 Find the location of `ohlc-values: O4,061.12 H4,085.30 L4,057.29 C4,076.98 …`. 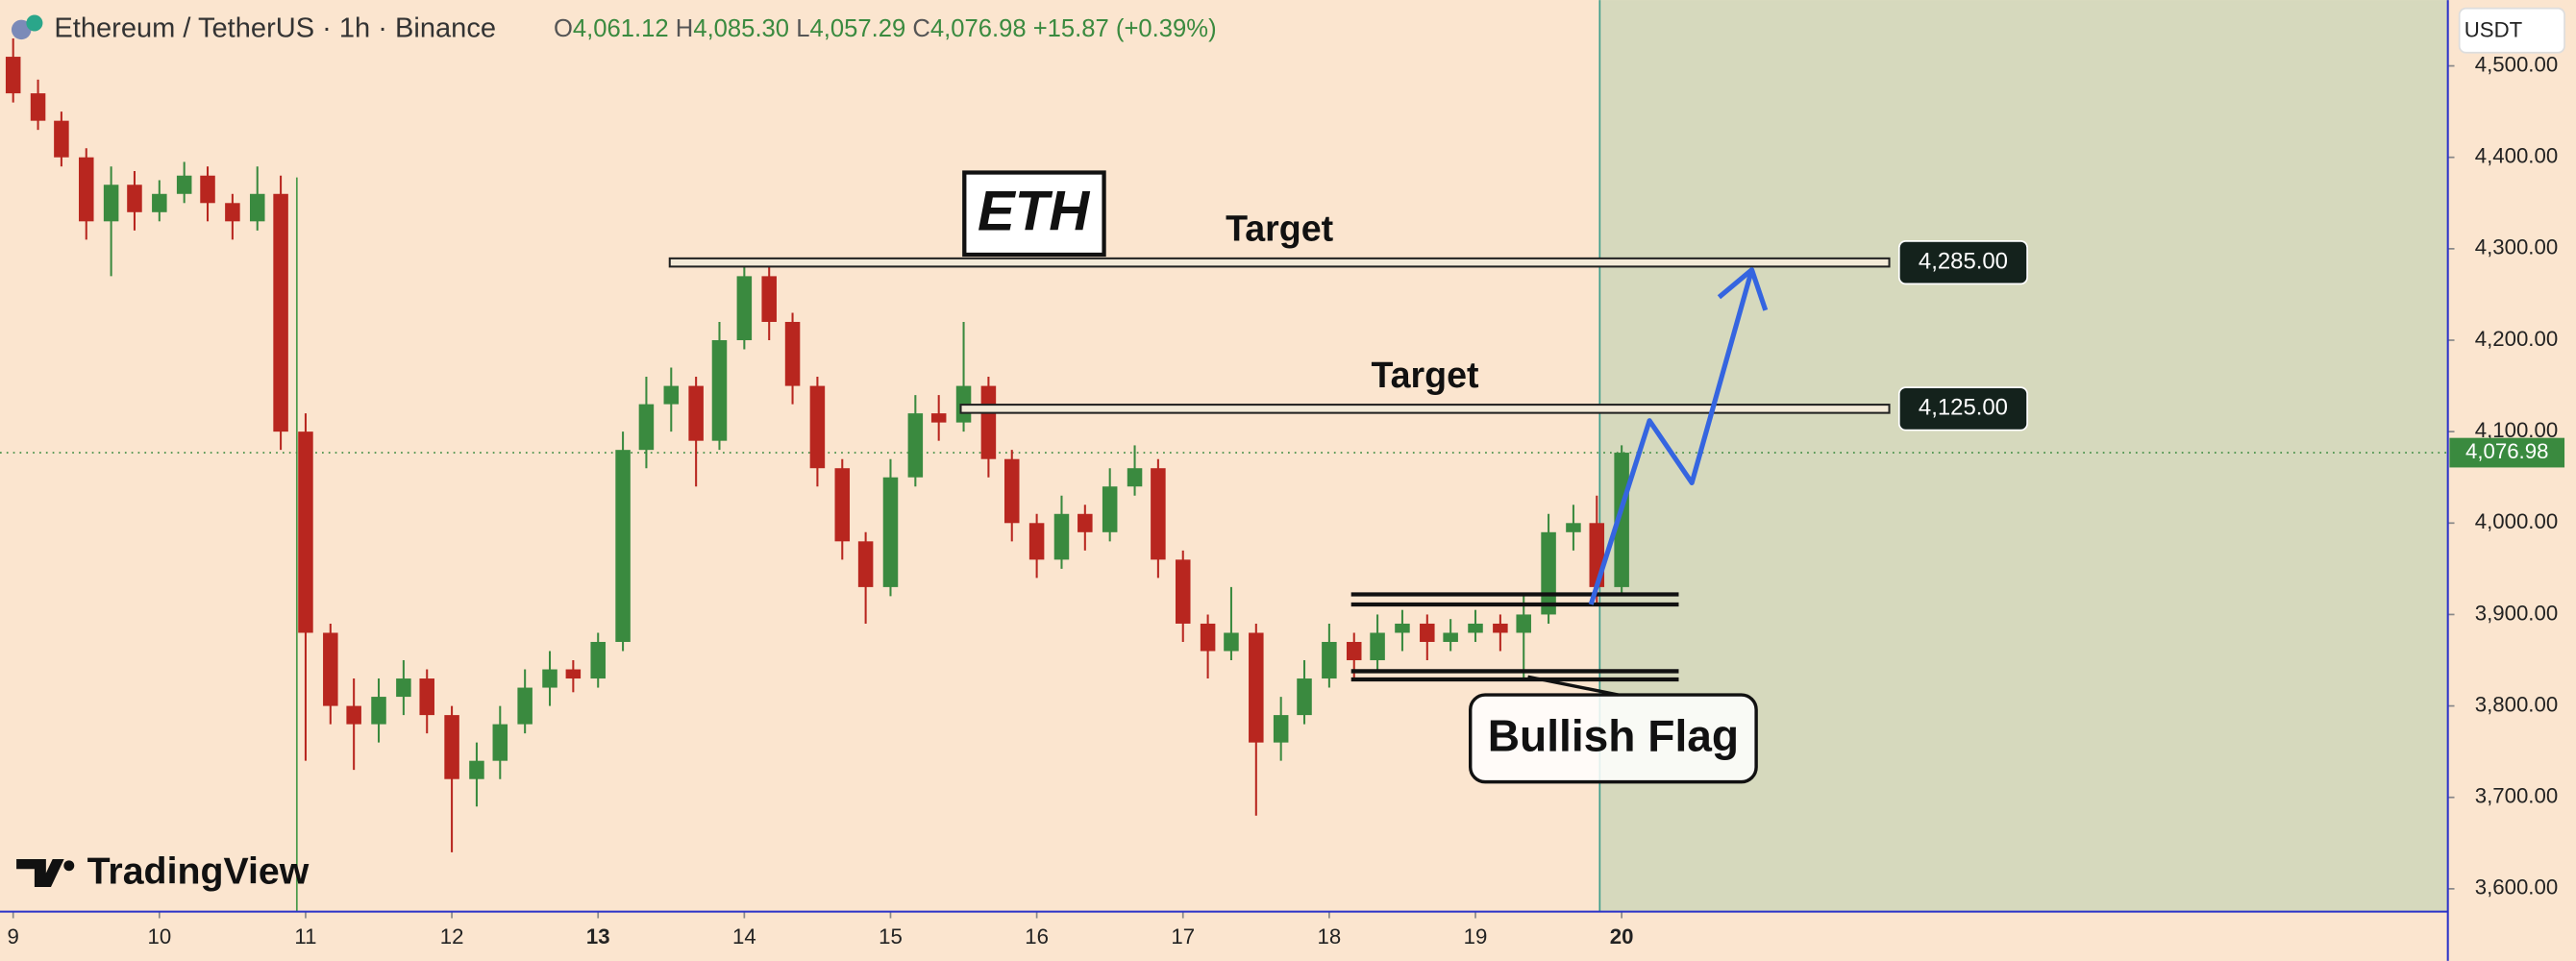

ohlc-values: O4,061.12 H4,085.30 L4,057.29 C4,076.98 … is located at coordinates (885, 28).